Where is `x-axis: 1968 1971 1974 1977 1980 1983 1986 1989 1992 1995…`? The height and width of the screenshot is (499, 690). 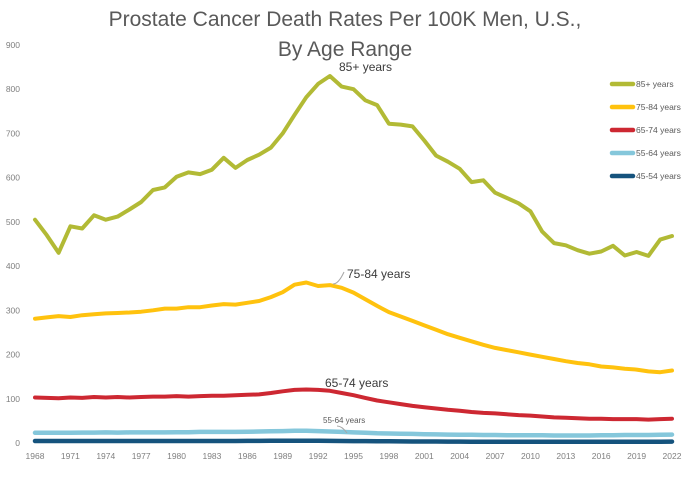 x-axis: 1968 1971 1974 1977 1980 1983 1986 1989 1992 1995… is located at coordinates (354, 456).